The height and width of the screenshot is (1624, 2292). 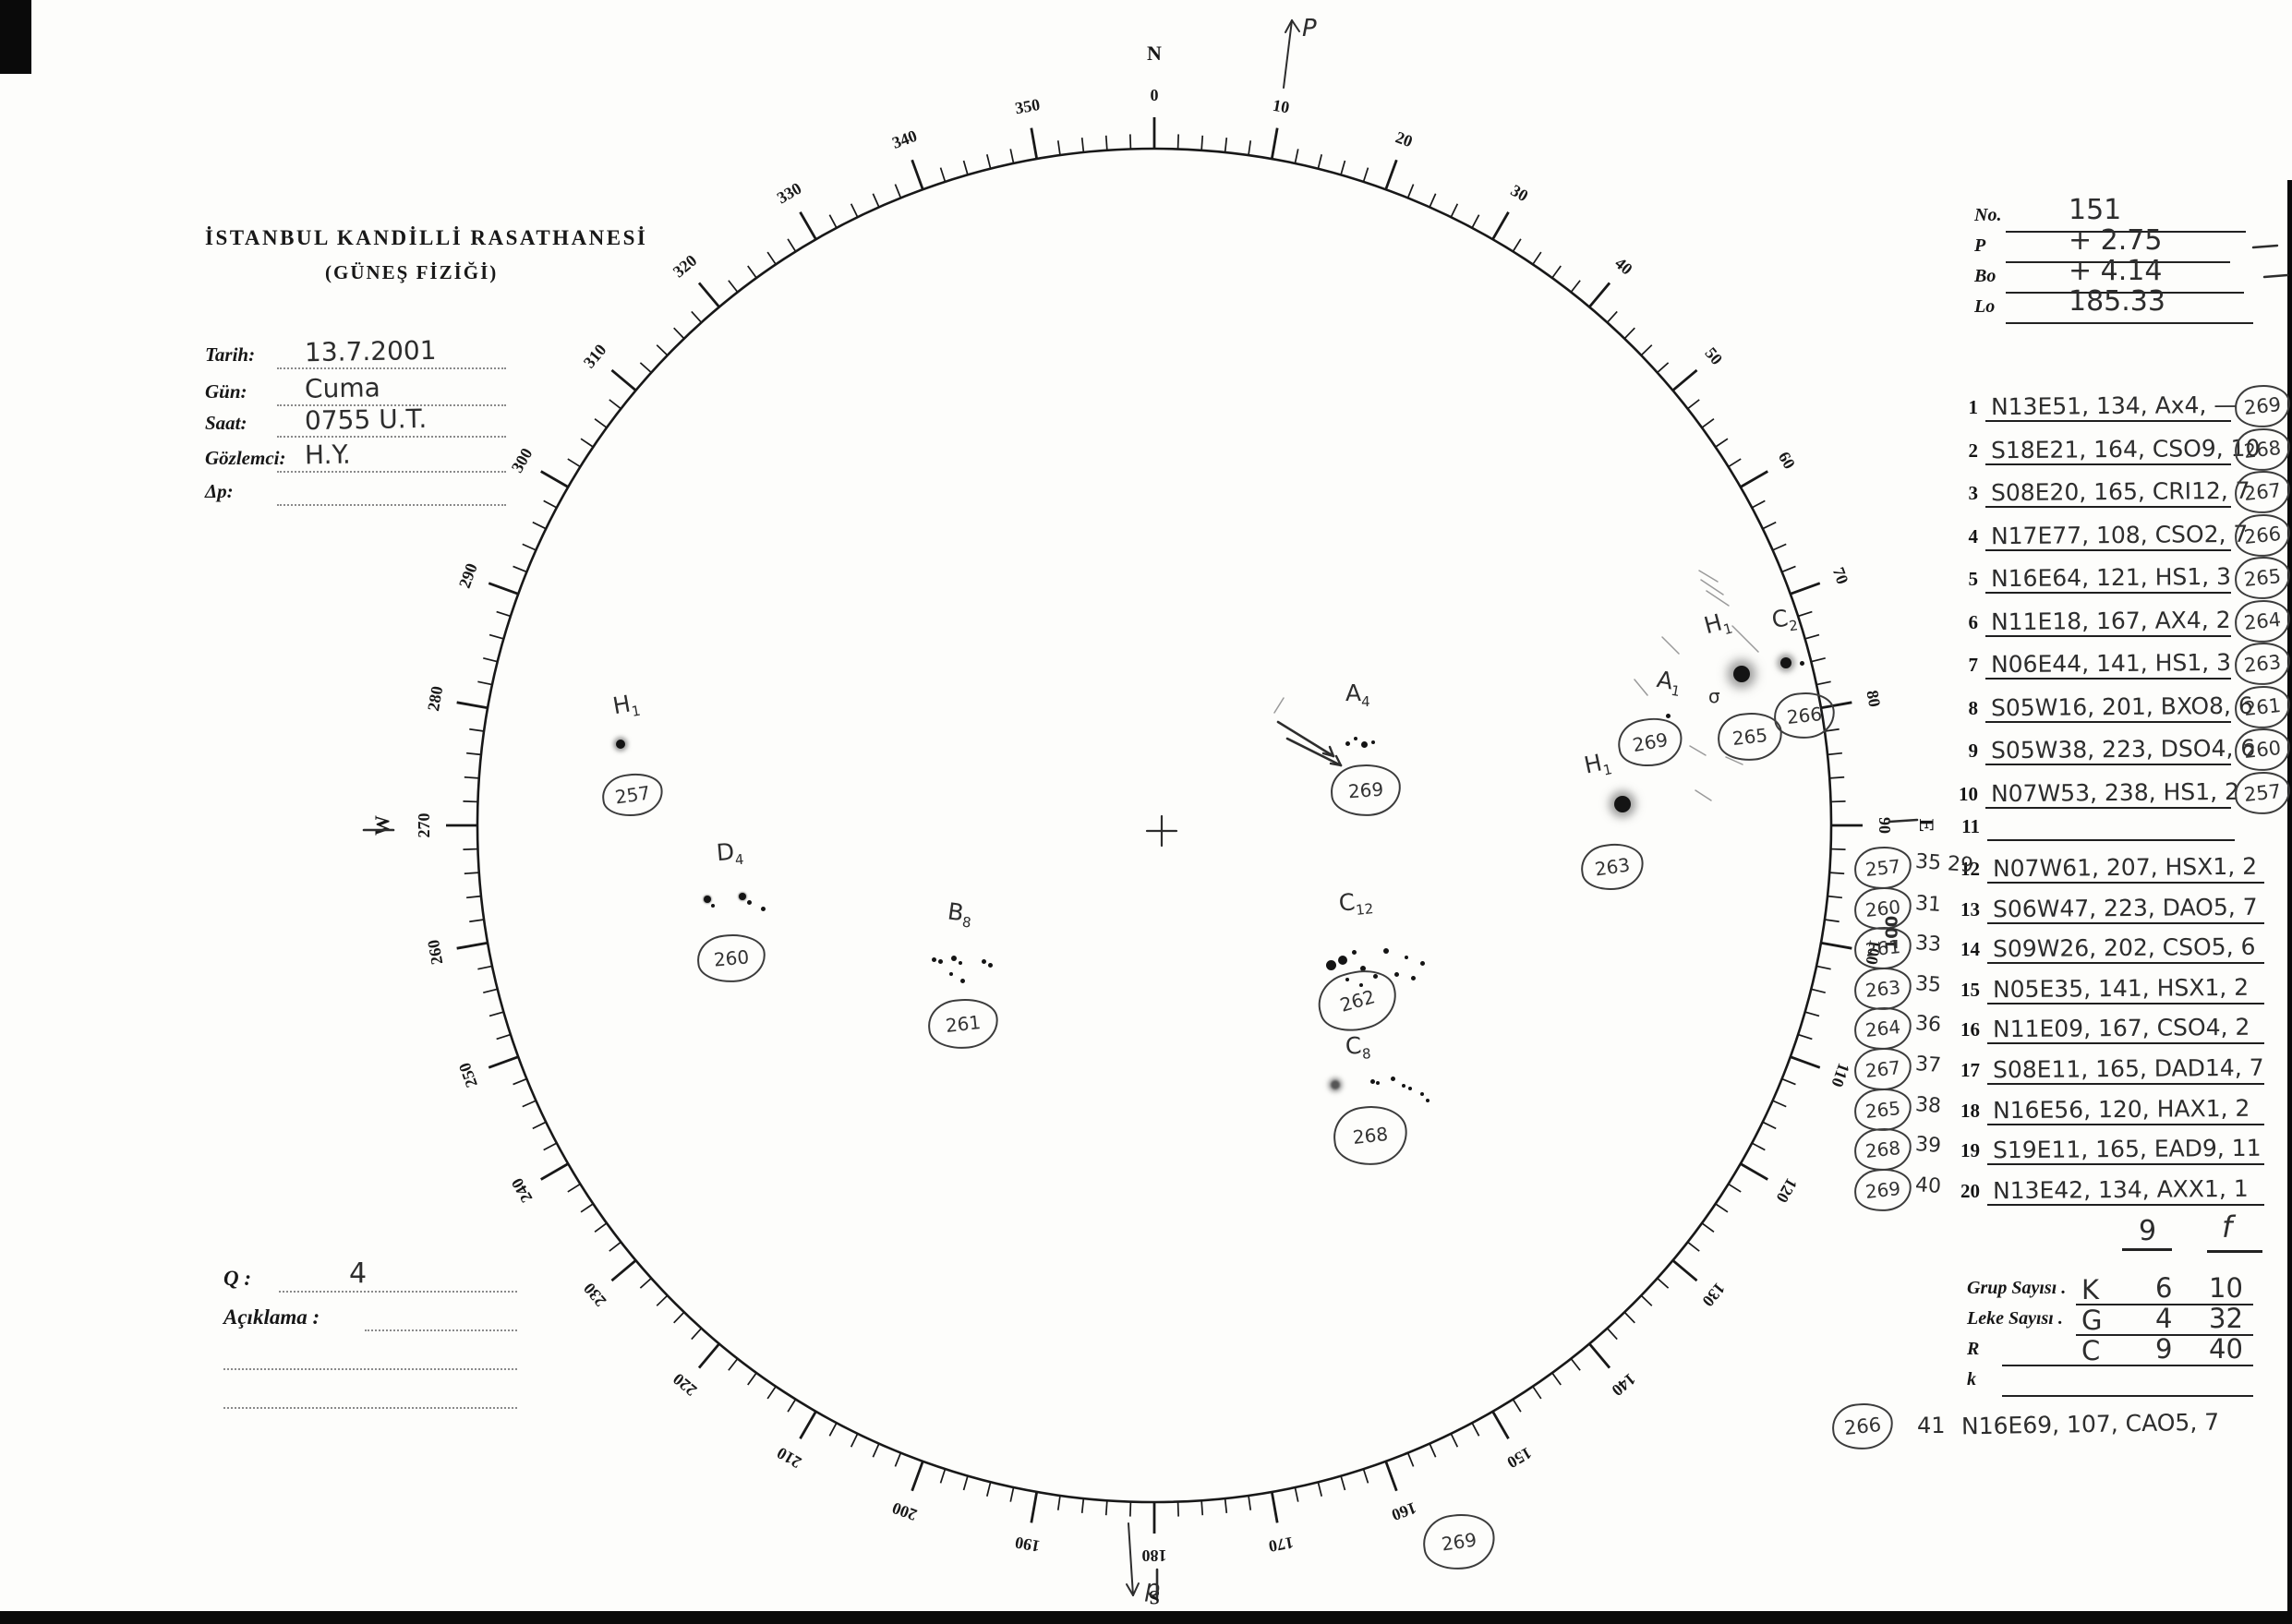 I want to click on observatory-subtitle: (GÜNEŞ FİZİĞİ), so click(x=412, y=272).